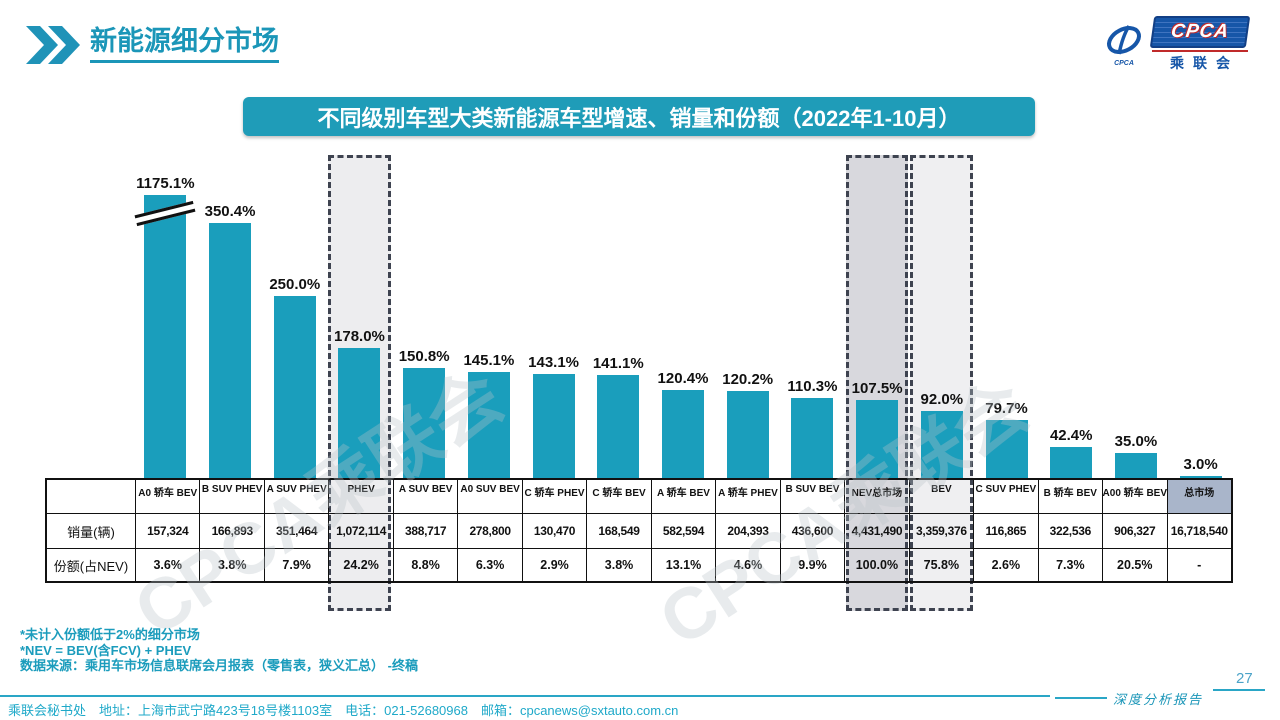 Image resolution: width=1280 pixels, height=720 pixels. Describe the element at coordinates (165, 183) in the screenshot. I see `bar-value-label: 1175.1%` at that location.